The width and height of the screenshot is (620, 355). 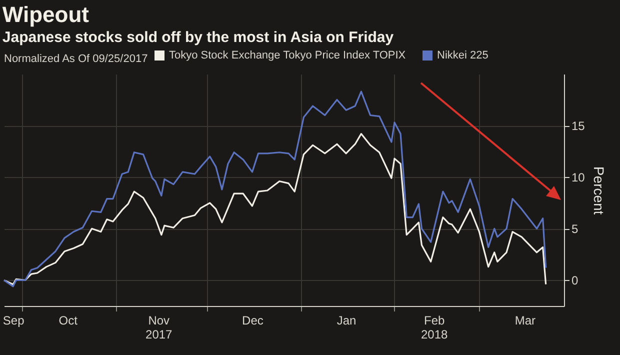 I want to click on y-axis-title: Percent, so click(x=598, y=190).